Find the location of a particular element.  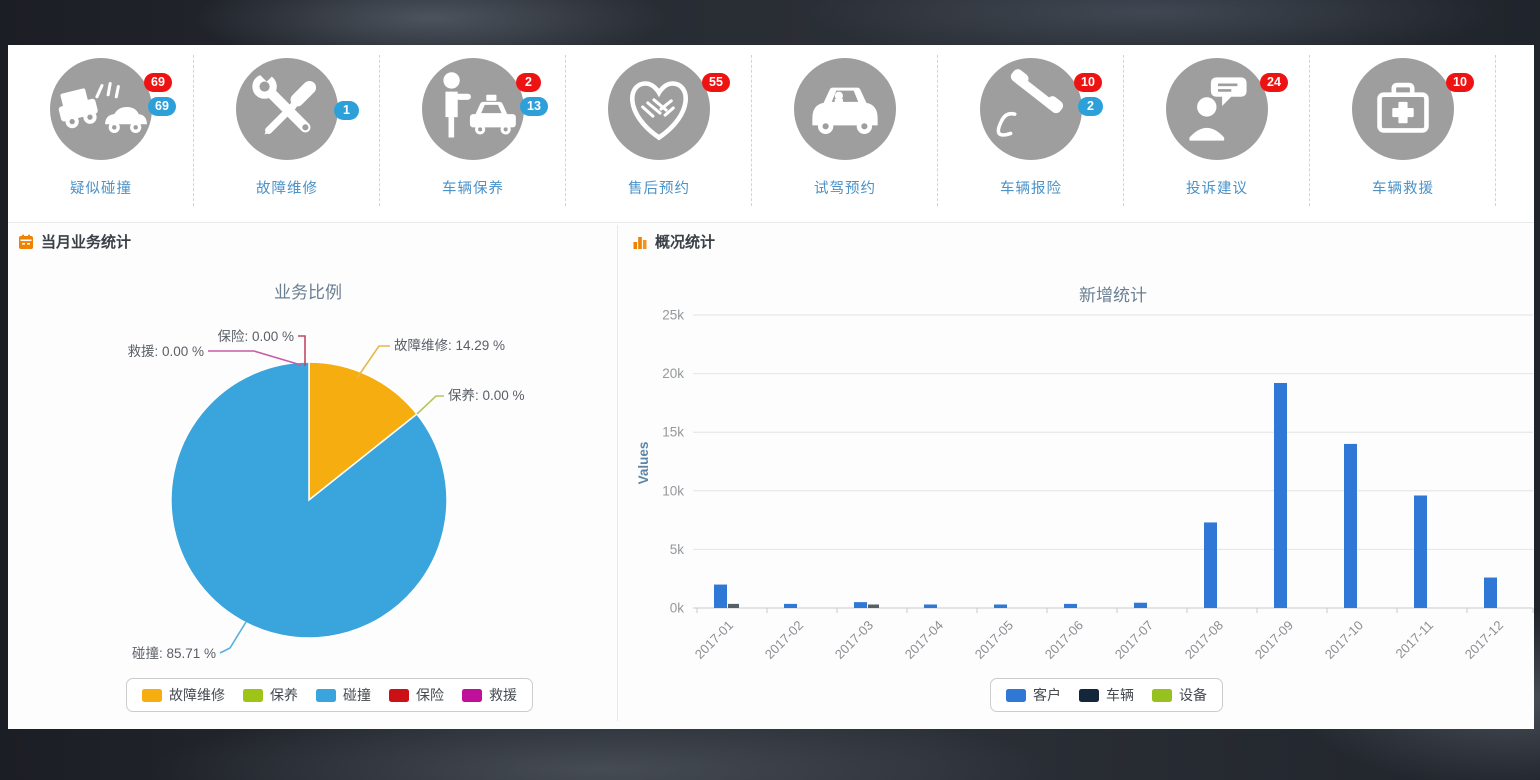

legend-label: 故障维修 is located at coordinates (197, 695).